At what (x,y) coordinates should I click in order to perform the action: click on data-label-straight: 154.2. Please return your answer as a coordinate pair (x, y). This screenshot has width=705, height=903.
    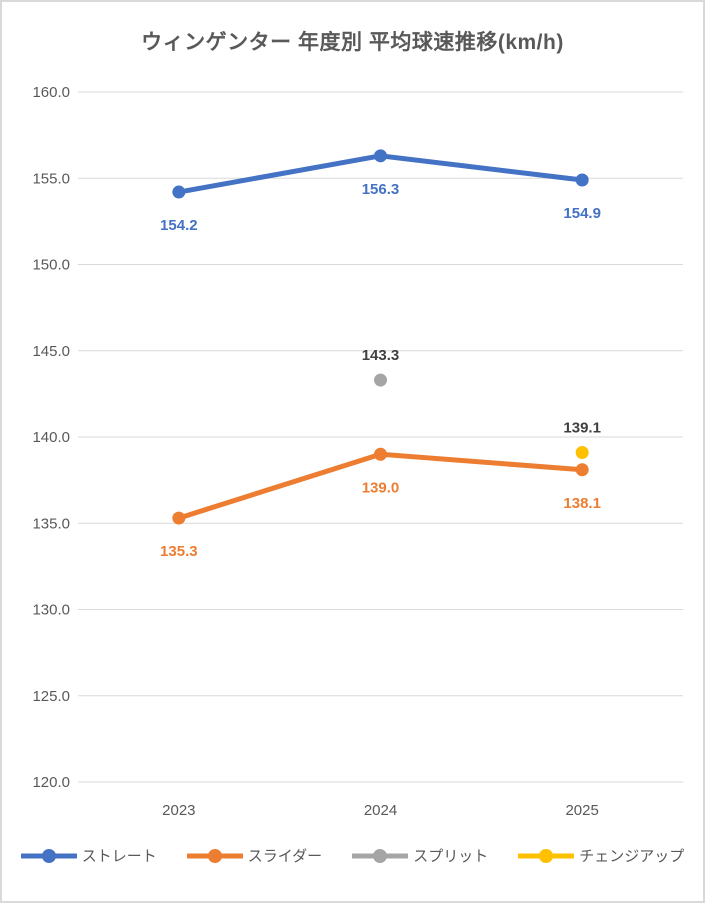
    Looking at the image, I should click on (179, 225).